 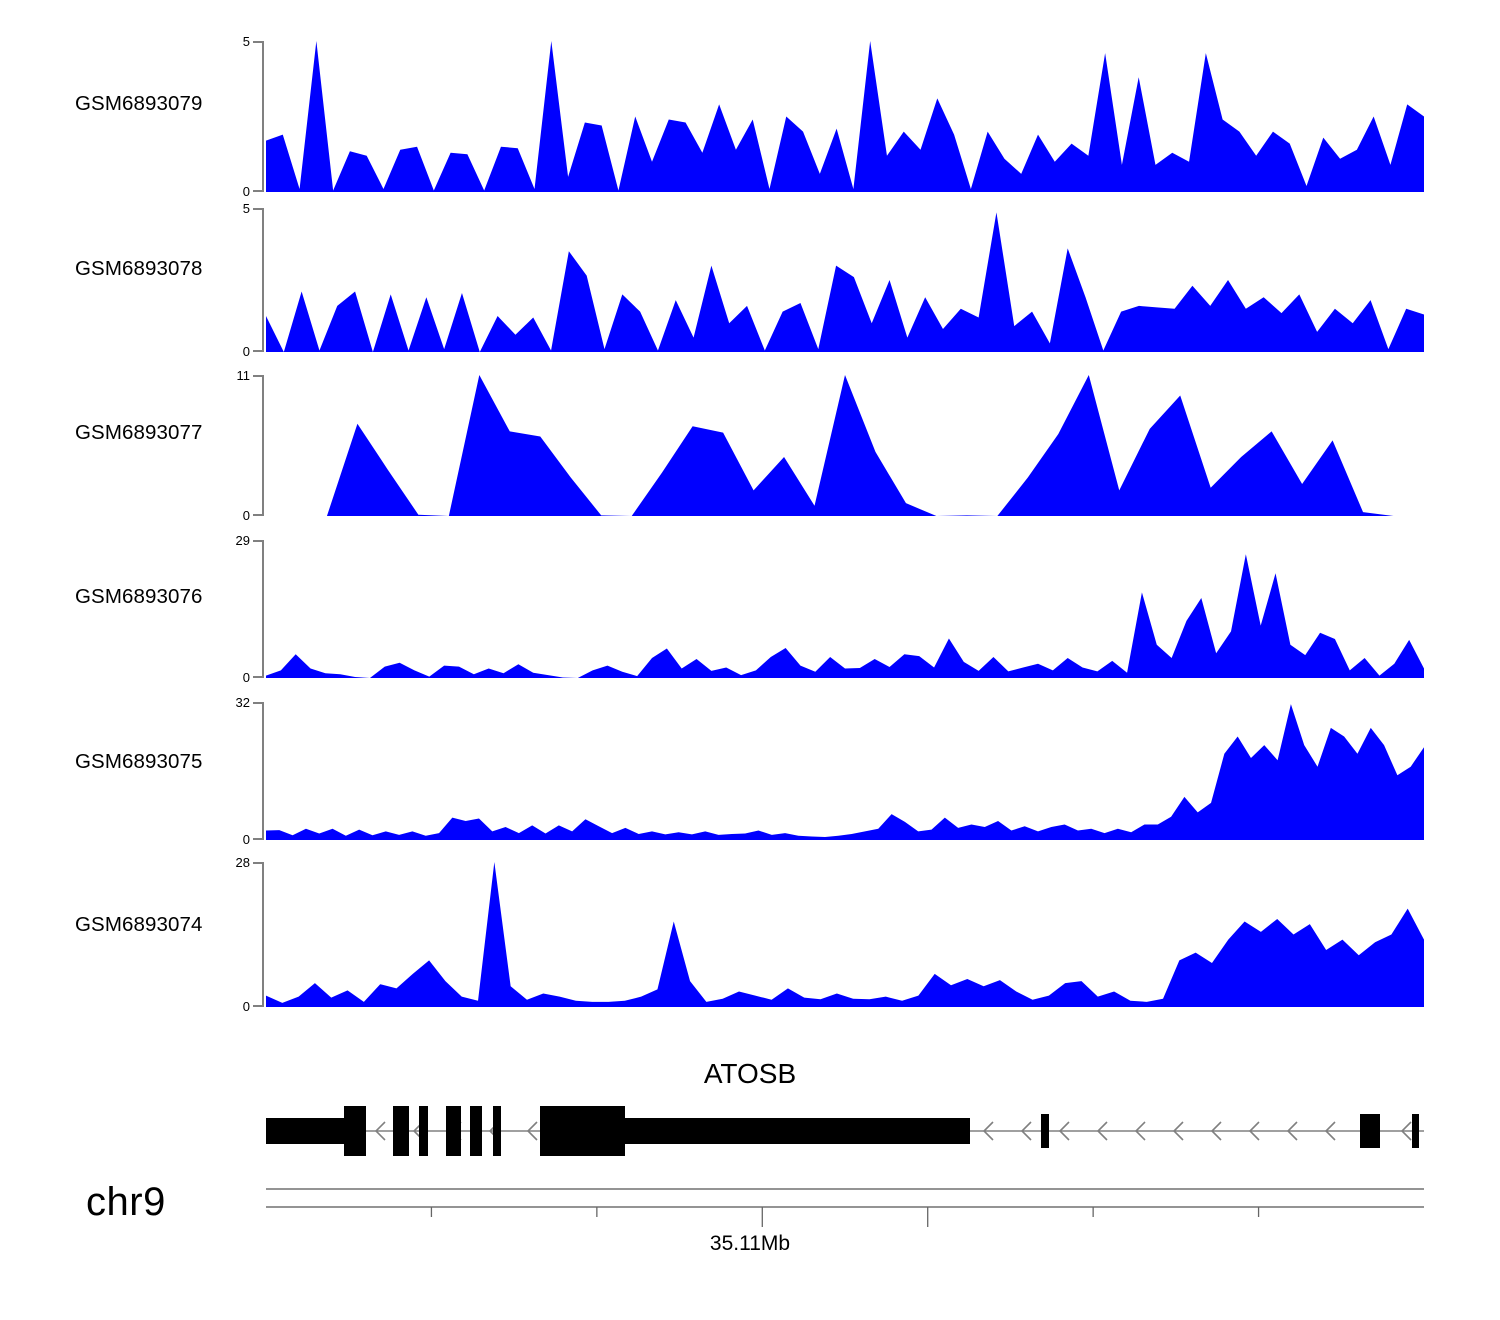 What do you see at coordinates (126, 1202) in the screenshot?
I see `chromosome-label: chr9` at bounding box center [126, 1202].